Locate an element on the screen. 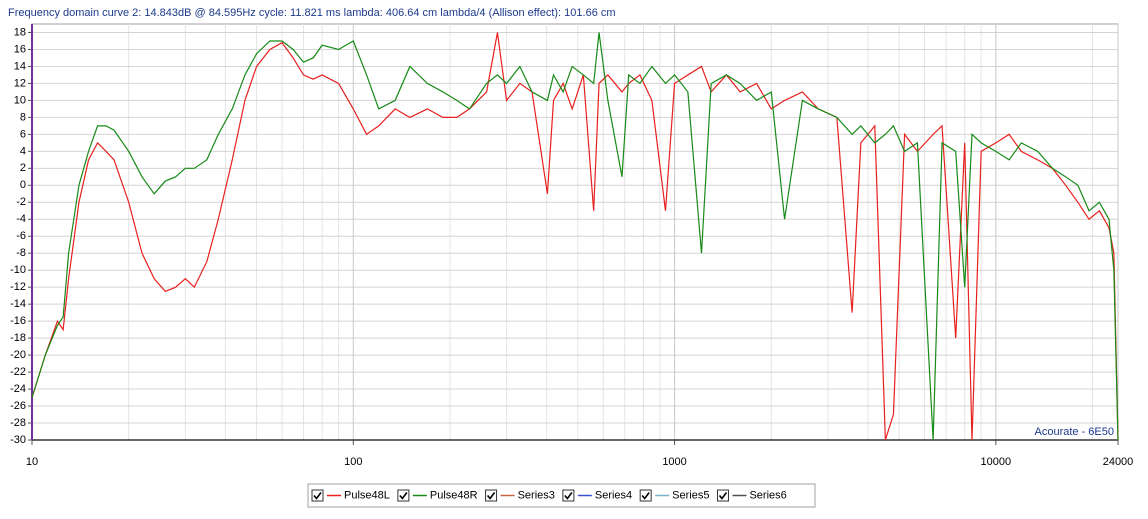  y-tick-label: -2 is located at coordinates (21, 202).